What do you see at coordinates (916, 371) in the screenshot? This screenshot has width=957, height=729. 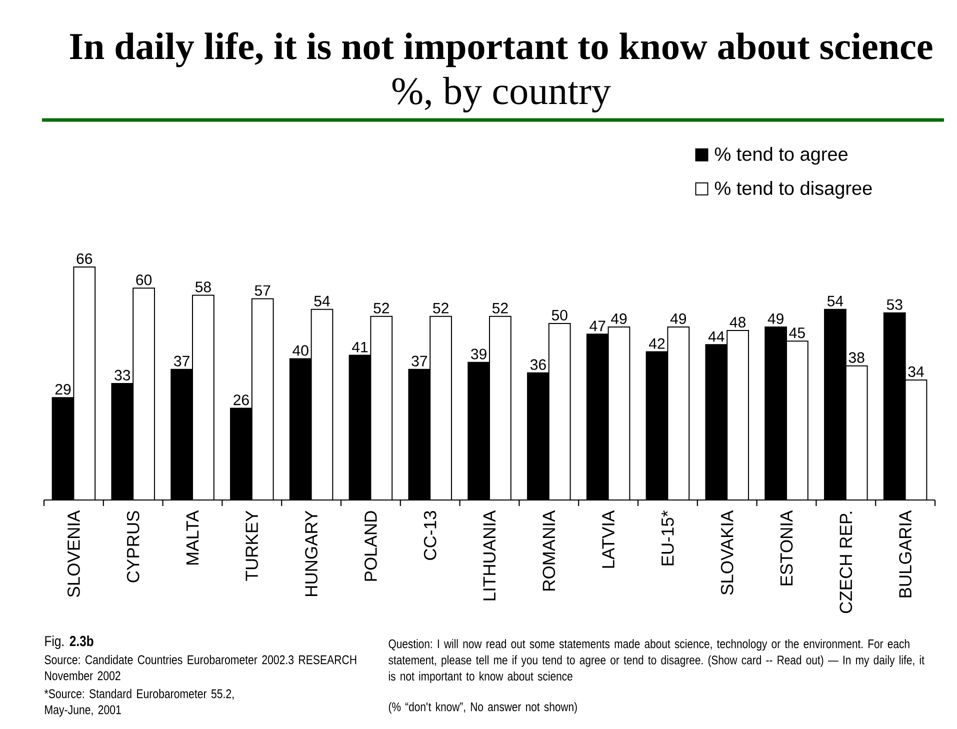 I see `data-label: 34` at bounding box center [916, 371].